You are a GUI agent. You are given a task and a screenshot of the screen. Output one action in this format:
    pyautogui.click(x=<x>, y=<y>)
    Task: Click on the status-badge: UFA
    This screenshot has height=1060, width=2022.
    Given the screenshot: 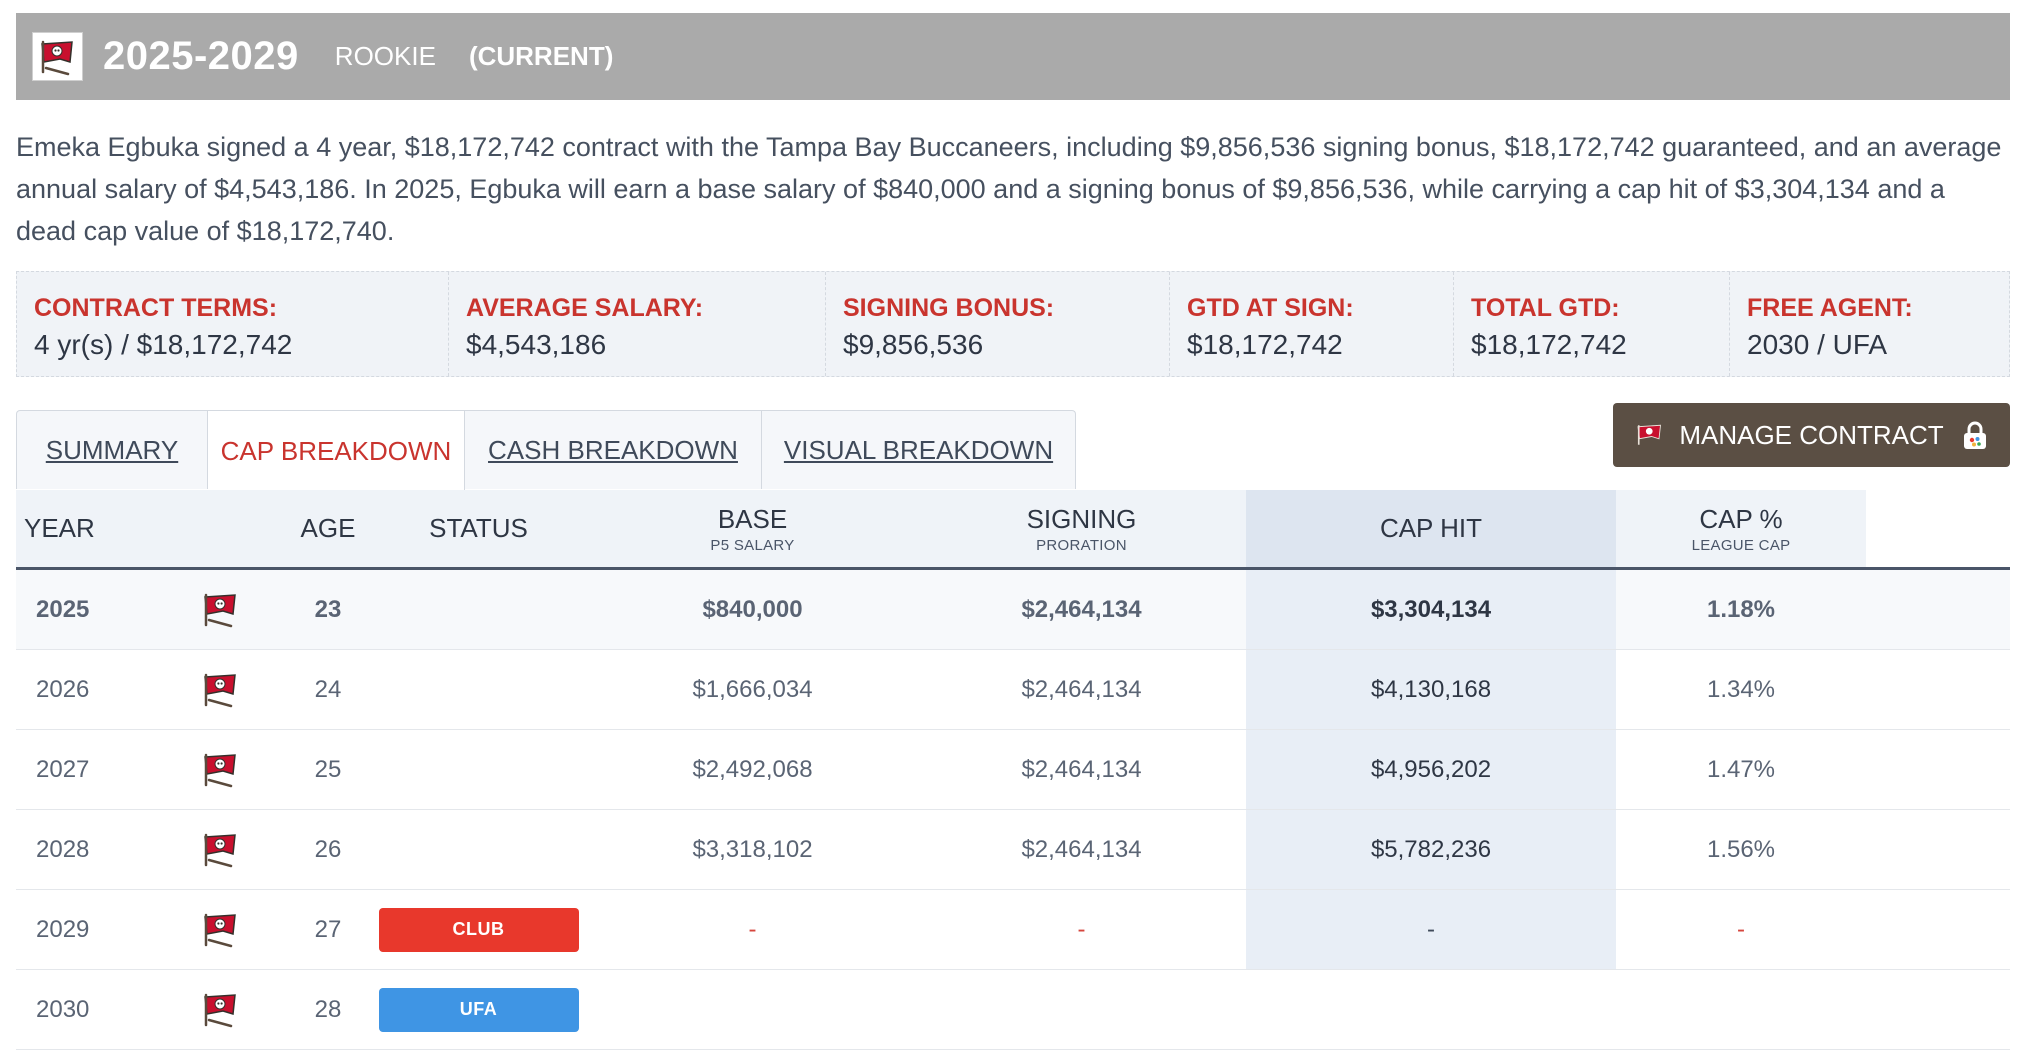 What is the action you would take?
    pyautogui.click(x=478, y=1009)
    